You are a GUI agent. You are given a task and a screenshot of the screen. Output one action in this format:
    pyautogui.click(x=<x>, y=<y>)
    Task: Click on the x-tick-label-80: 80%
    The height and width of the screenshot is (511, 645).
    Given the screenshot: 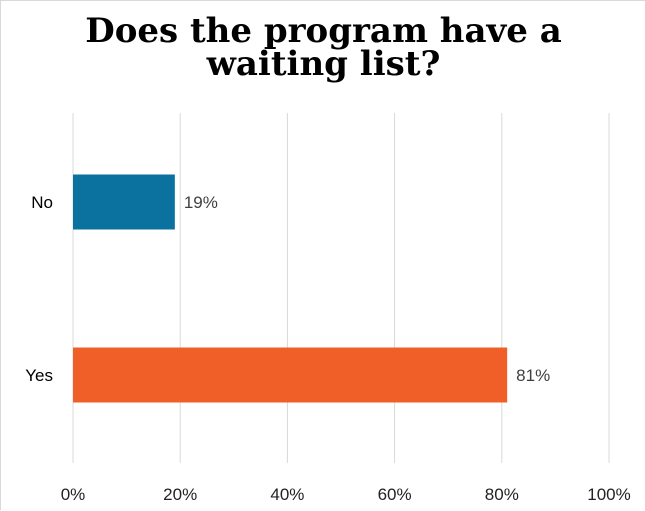 What is the action you would take?
    pyautogui.click(x=502, y=494)
    